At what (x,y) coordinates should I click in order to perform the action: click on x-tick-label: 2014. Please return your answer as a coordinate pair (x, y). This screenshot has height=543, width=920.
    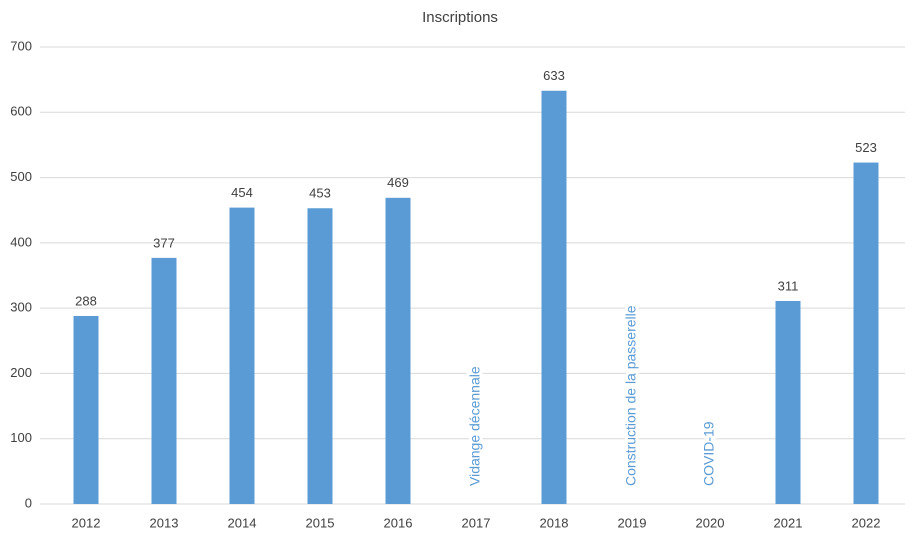
    Looking at the image, I should click on (242, 522).